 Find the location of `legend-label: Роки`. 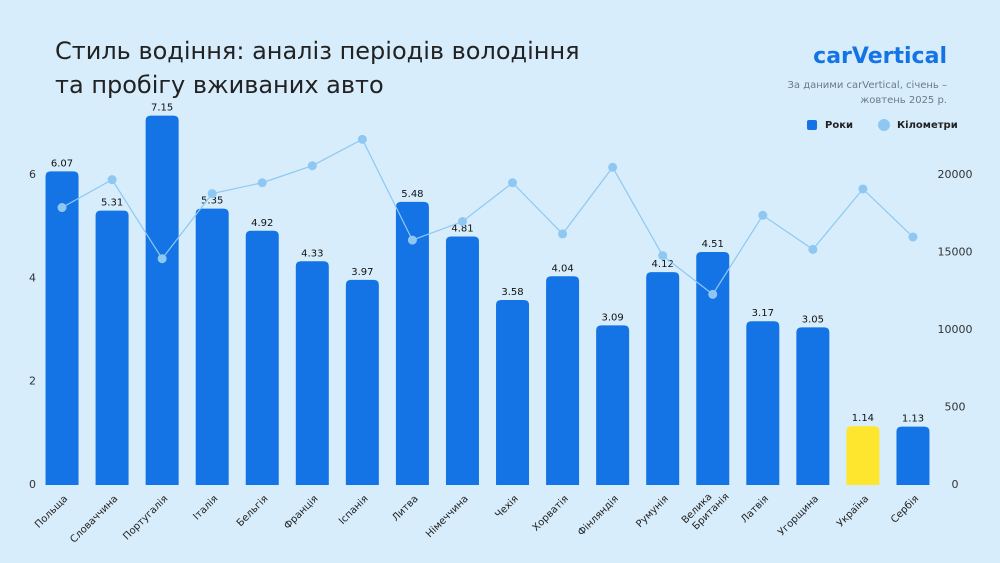

legend-label: Роки is located at coordinates (839, 125).